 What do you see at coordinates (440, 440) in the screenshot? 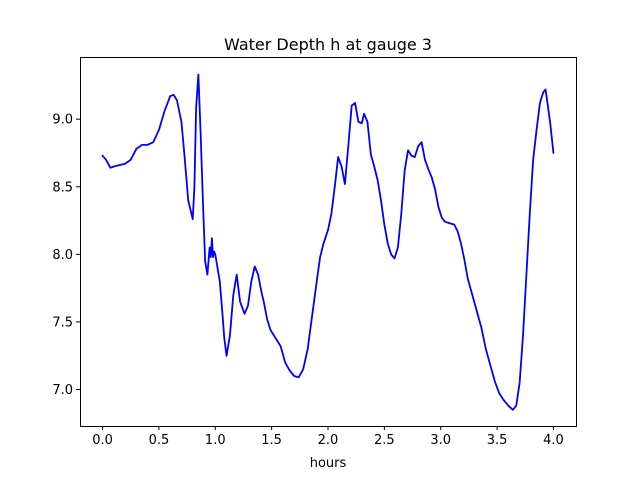
I see `x-tick-label: 3.0` at bounding box center [440, 440].